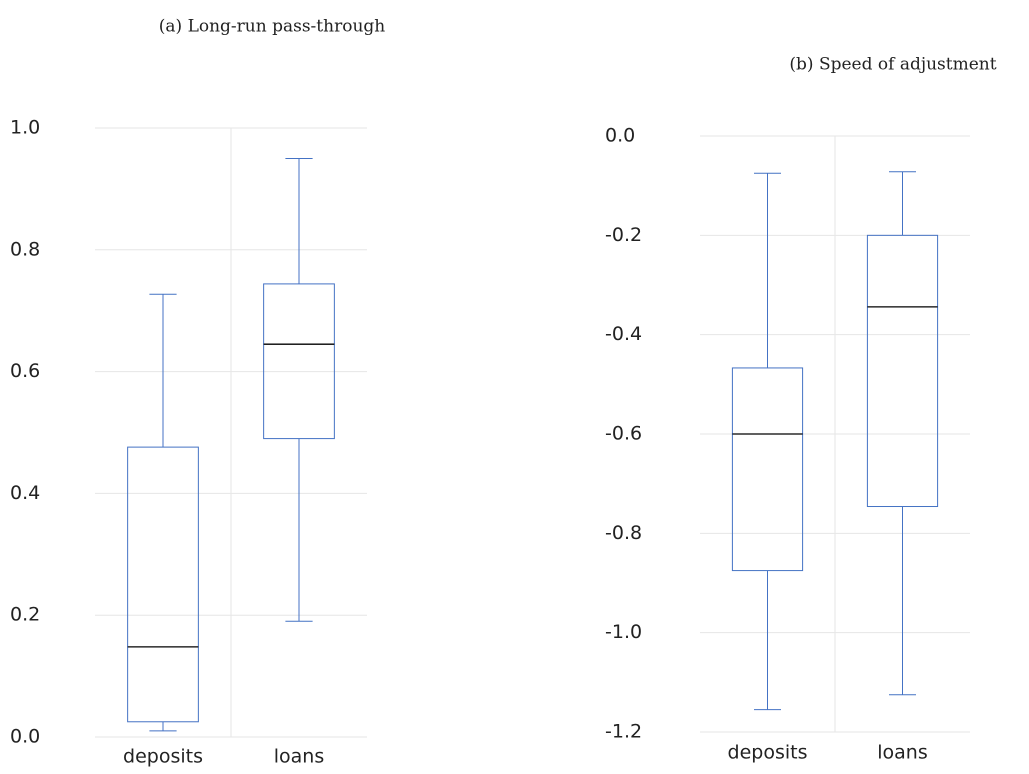 The width and height of the screenshot is (1029, 774). What do you see at coordinates (25, 493) in the screenshot?
I see `y-tick-label: 0.4` at bounding box center [25, 493].